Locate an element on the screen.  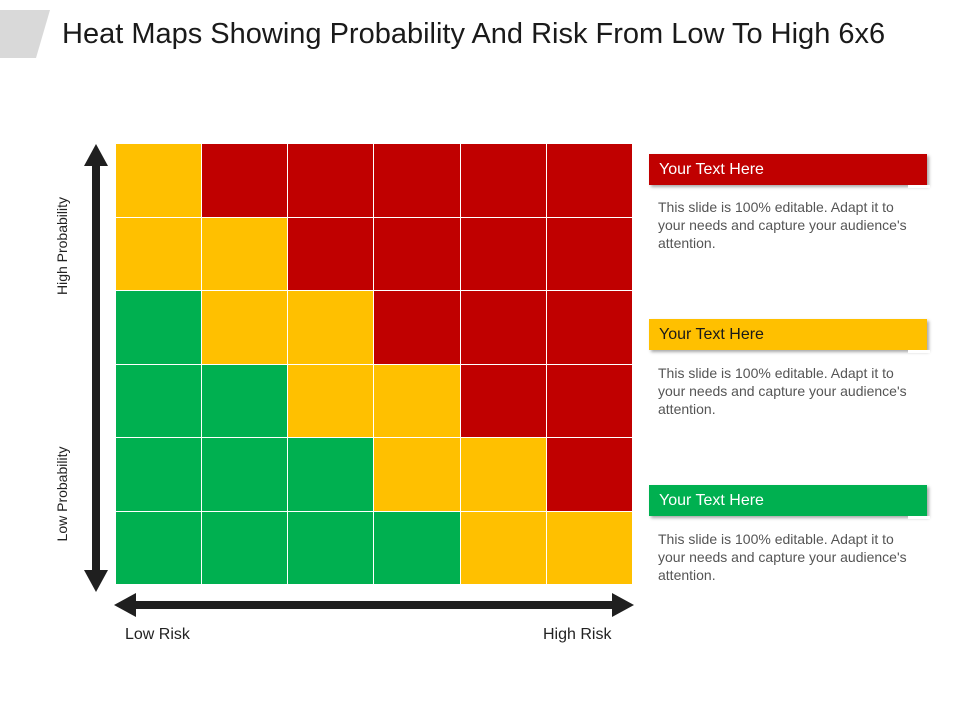
horizontal-axis-arrow is located at coordinates (374, 605).